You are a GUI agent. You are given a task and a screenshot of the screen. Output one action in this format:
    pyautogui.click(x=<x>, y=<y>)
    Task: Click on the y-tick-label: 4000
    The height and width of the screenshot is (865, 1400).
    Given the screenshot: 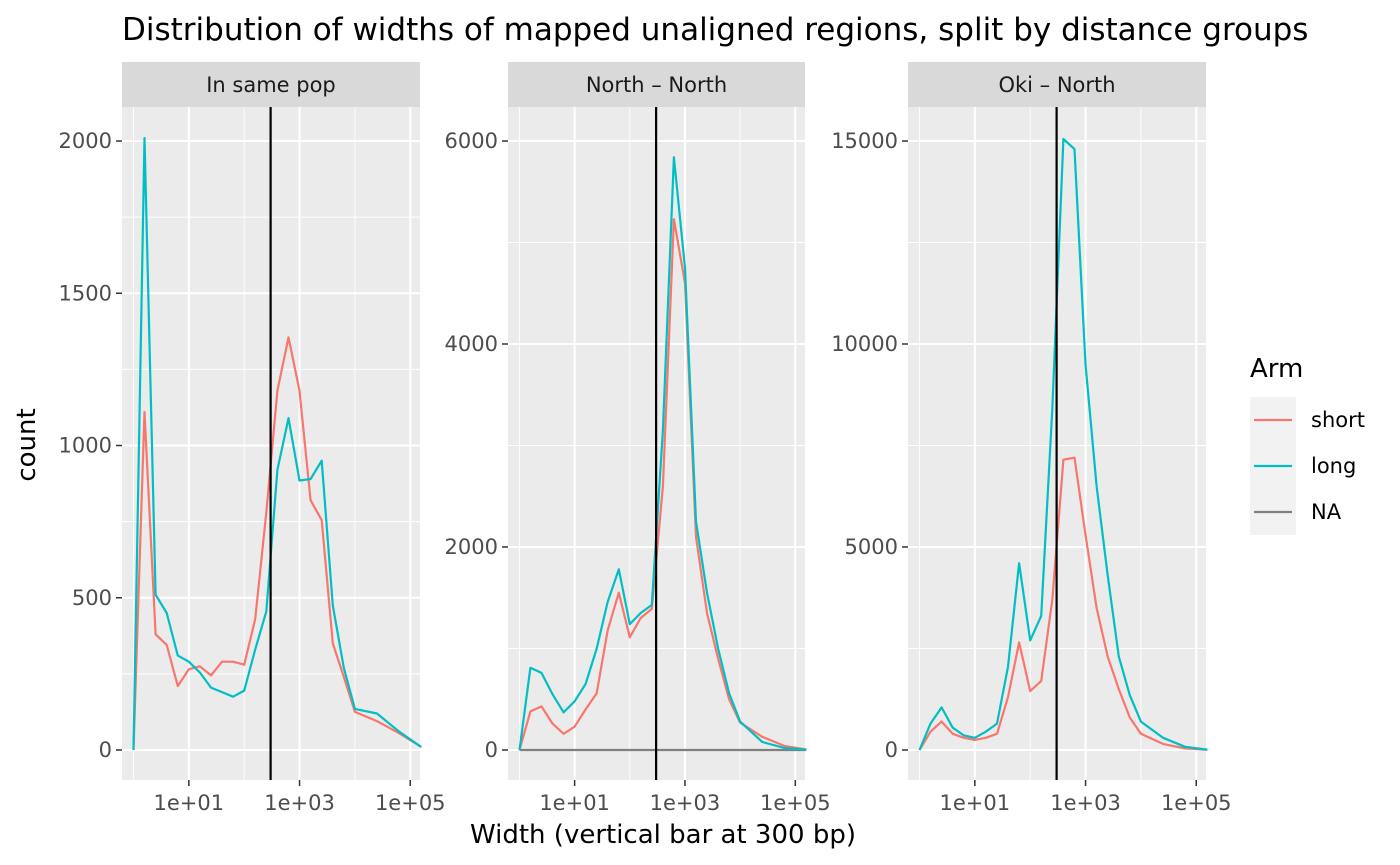 What is the action you would take?
    pyautogui.click(x=471, y=344)
    